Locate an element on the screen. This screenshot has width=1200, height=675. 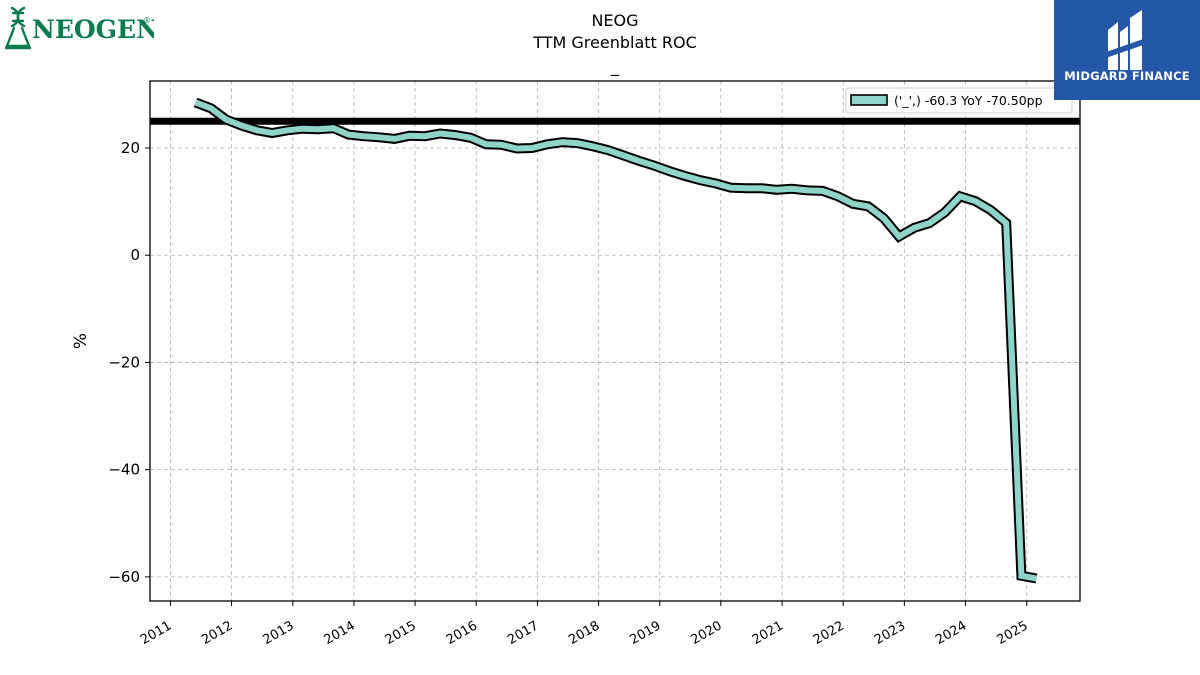
x-tick-label: 2019 is located at coordinates (645, 633).